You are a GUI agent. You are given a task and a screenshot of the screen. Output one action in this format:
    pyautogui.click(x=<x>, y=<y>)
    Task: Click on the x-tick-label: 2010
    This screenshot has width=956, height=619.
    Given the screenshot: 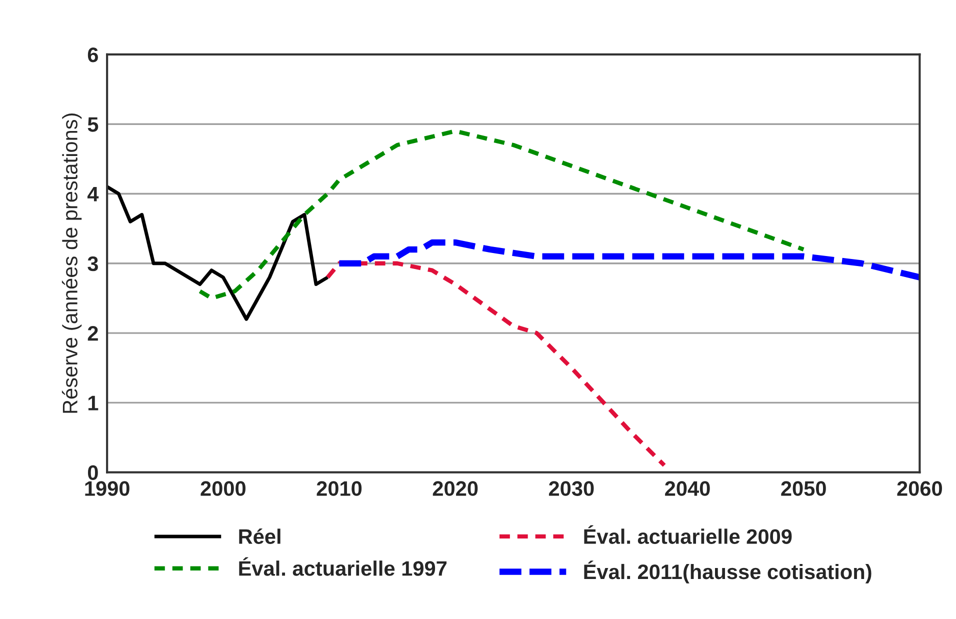 What is the action you would take?
    pyautogui.click(x=339, y=488)
    